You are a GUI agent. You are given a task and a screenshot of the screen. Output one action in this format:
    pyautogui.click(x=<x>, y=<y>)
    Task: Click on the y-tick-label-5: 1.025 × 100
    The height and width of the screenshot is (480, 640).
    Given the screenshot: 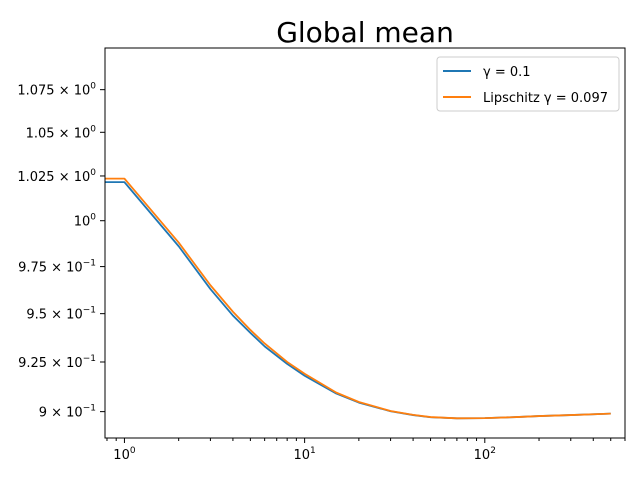 What is the action you would take?
    pyautogui.click(x=56, y=176)
    